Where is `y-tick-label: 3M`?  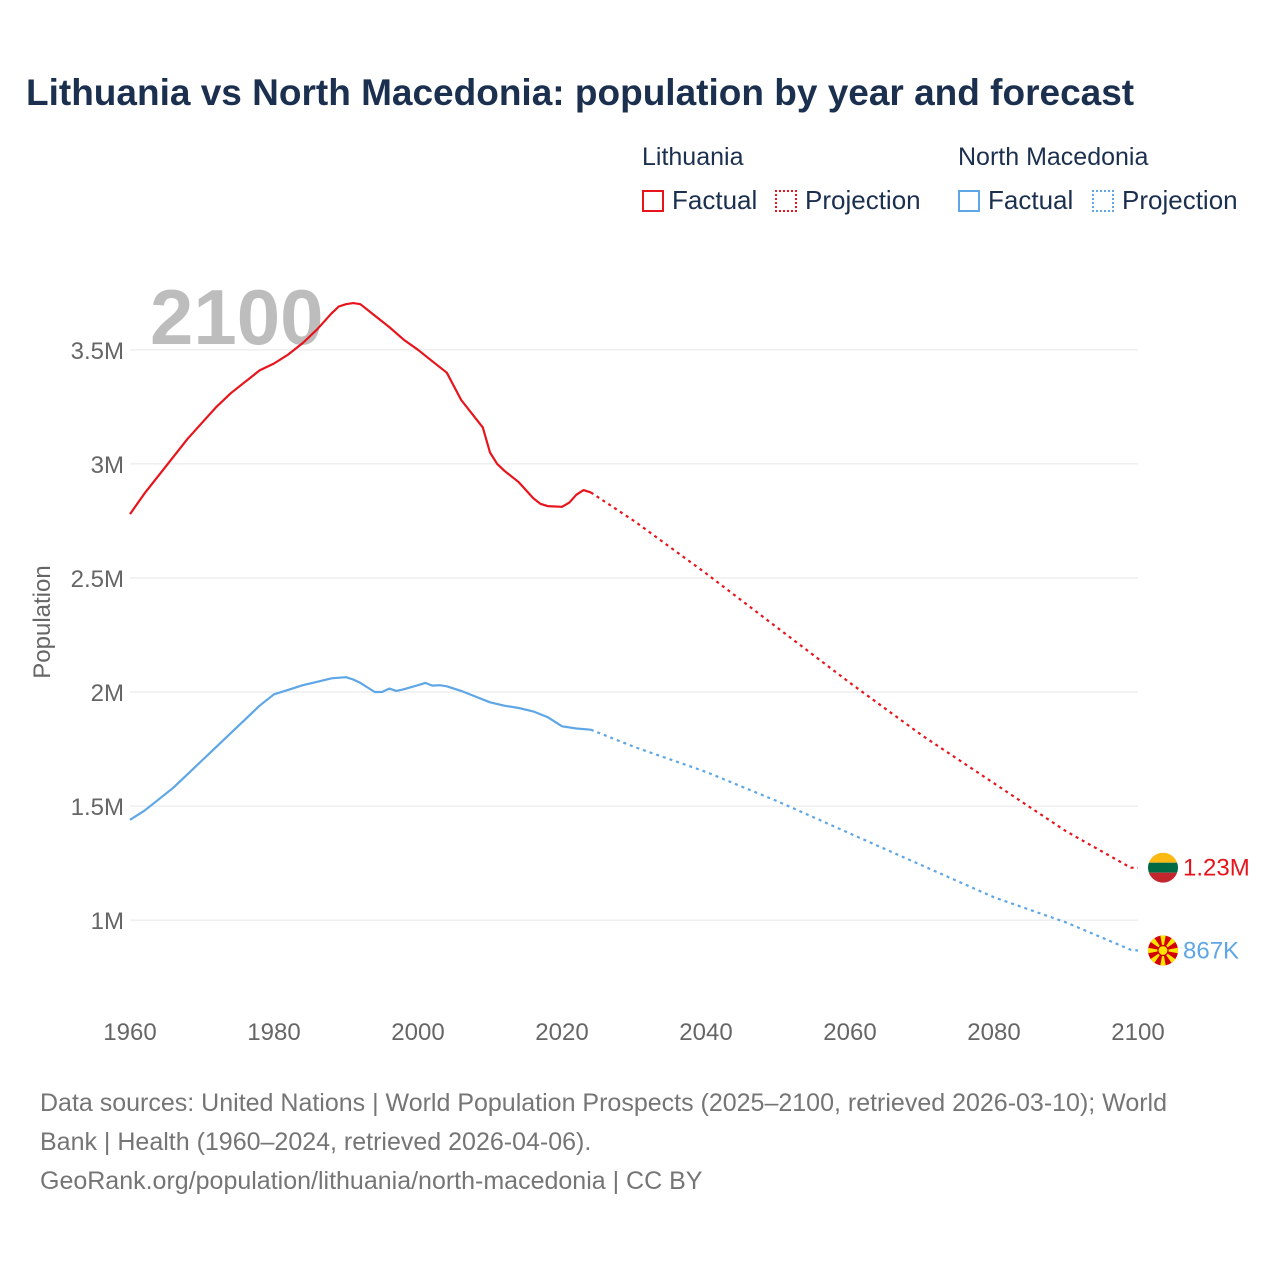
y-tick-label: 3M is located at coordinates (107, 465).